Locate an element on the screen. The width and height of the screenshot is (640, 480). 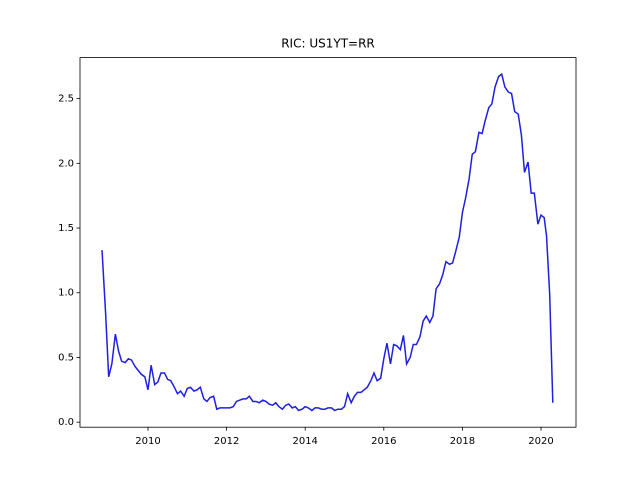
y-tick-label: 2.5 is located at coordinates (66, 99).